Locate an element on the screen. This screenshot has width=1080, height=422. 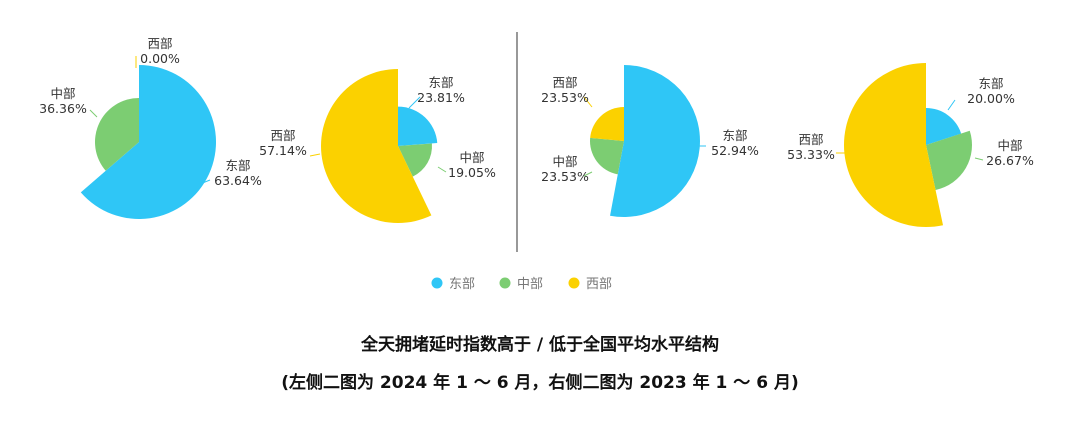
slice-value-west: 23.53% is located at coordinates (565, 97).